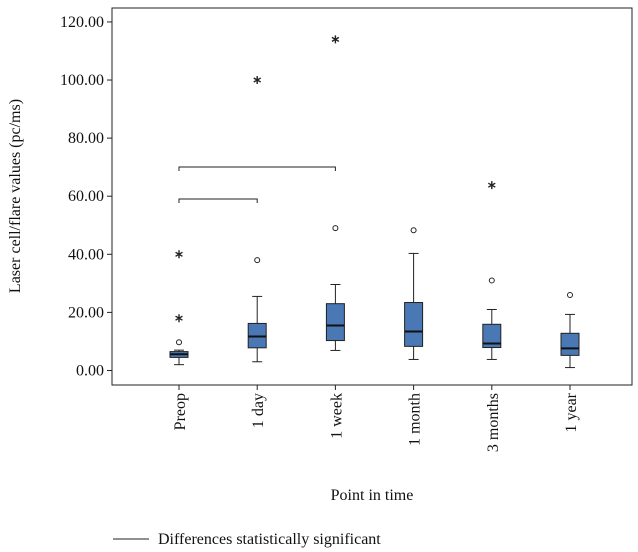  Describe the element at coordinates (372, 495) in the screenshot. I see `x-axis-label: Point in time` at that location.